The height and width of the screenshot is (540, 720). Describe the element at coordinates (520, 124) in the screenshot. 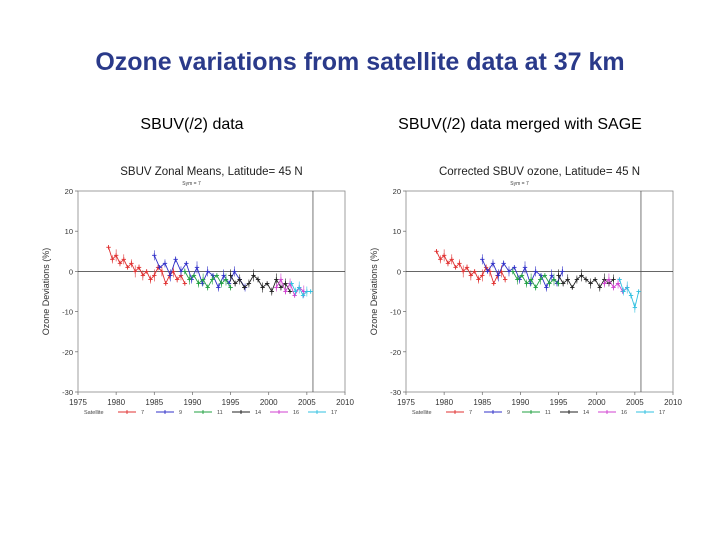

I see `right-panel-title: SBUV(/2) data merged with SAGE` at that location.